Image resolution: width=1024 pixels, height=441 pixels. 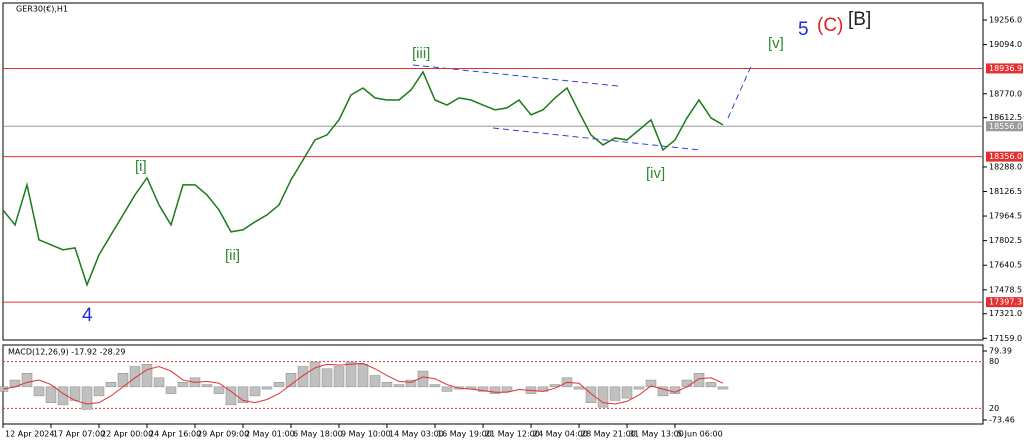 What do you see at coordinates (1005, 44) in the screenshot?
I see `y-tick-label: 19094.0` at bounding box center [1005, 44].